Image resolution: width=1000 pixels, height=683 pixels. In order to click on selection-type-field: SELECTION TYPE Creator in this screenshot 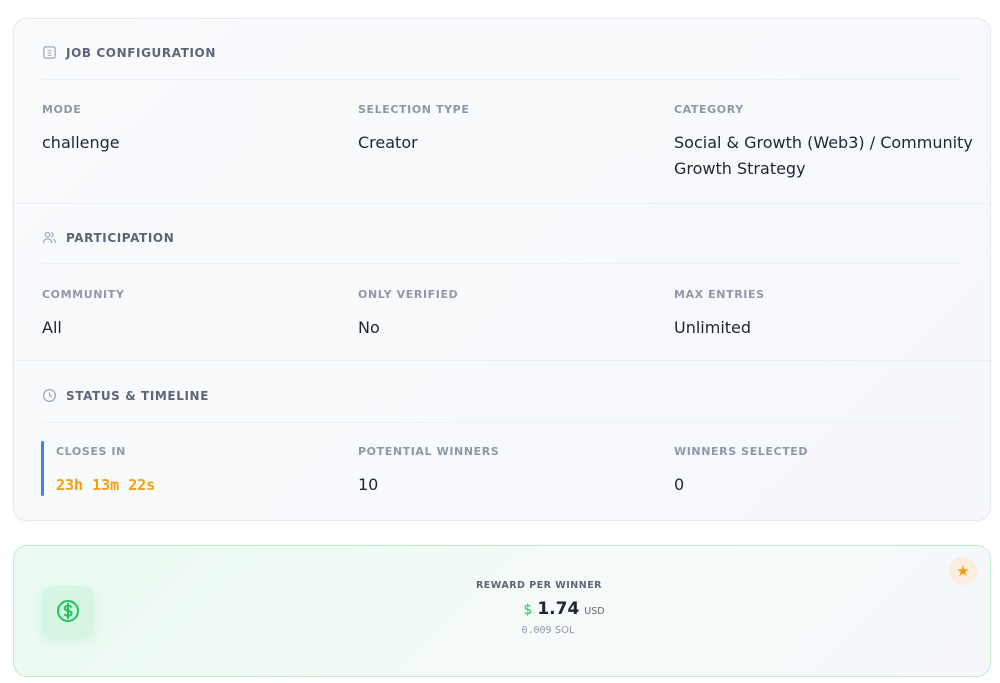, I will do `click(413, 129)`.